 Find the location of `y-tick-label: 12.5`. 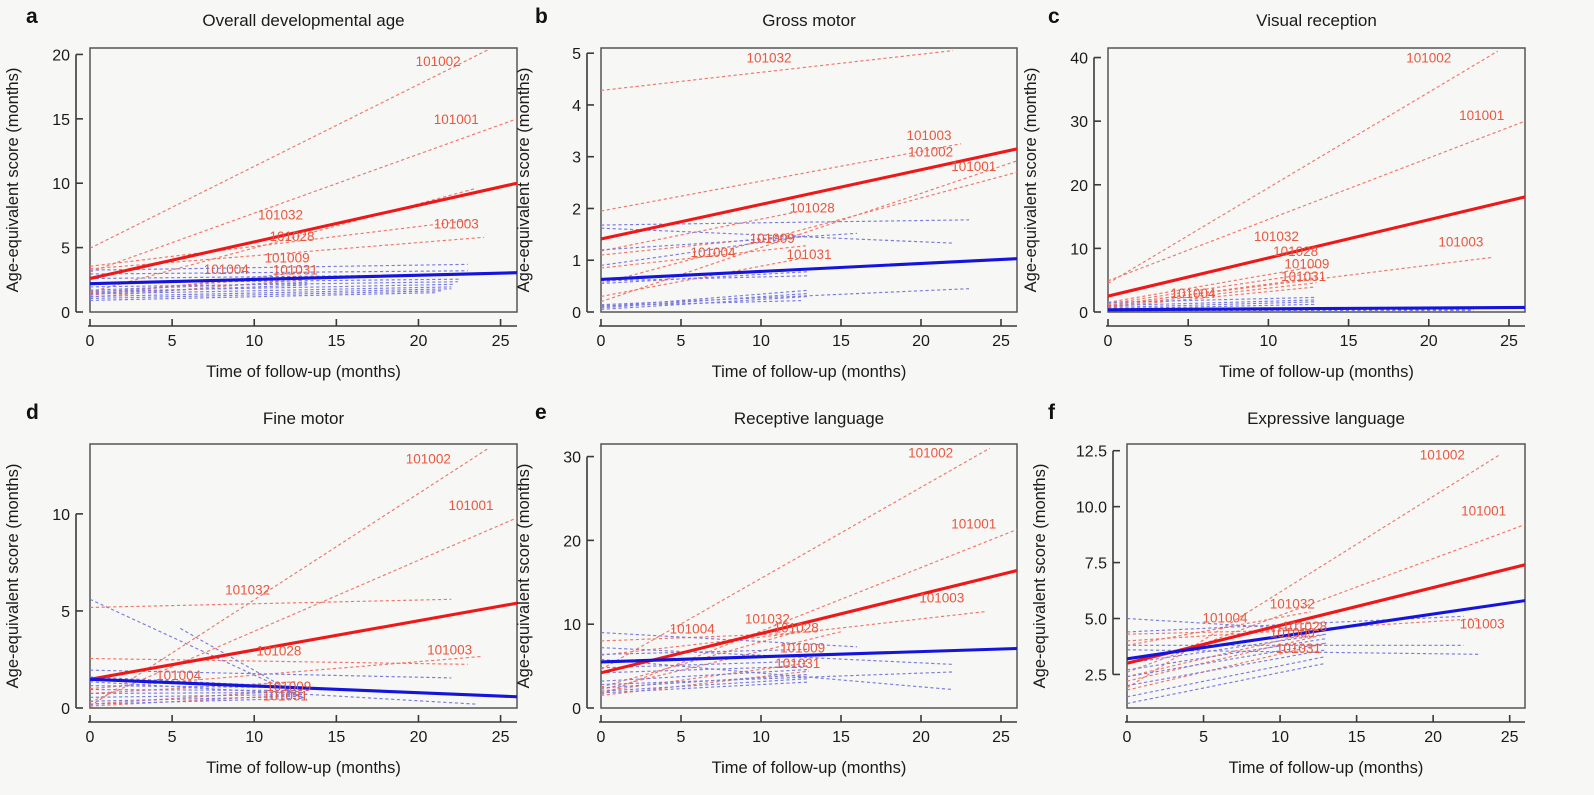

y-tick-label: 12.5 is located at coordinates (1091, 452).